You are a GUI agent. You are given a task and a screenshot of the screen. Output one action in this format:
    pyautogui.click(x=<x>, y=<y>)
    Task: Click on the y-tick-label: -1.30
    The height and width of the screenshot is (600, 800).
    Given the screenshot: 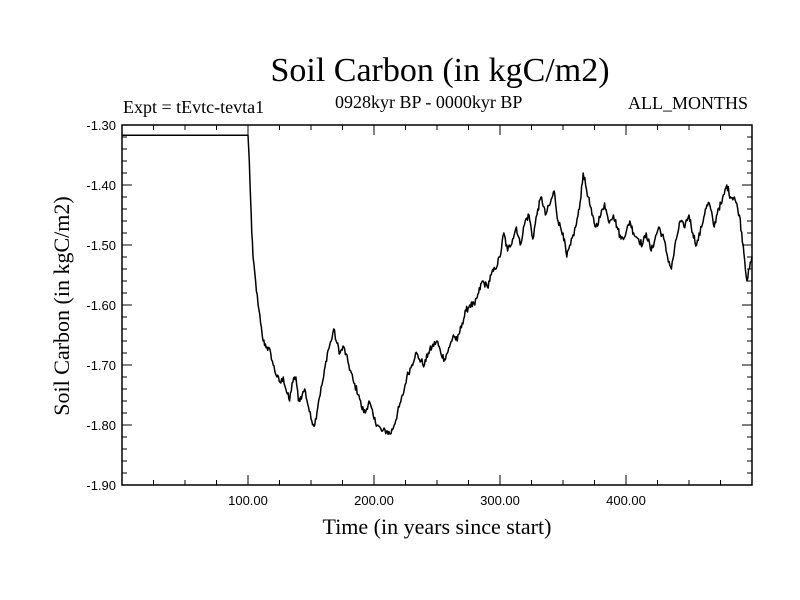 What is the action you would take?
    pyautogui.click(x=101, y=125)
    